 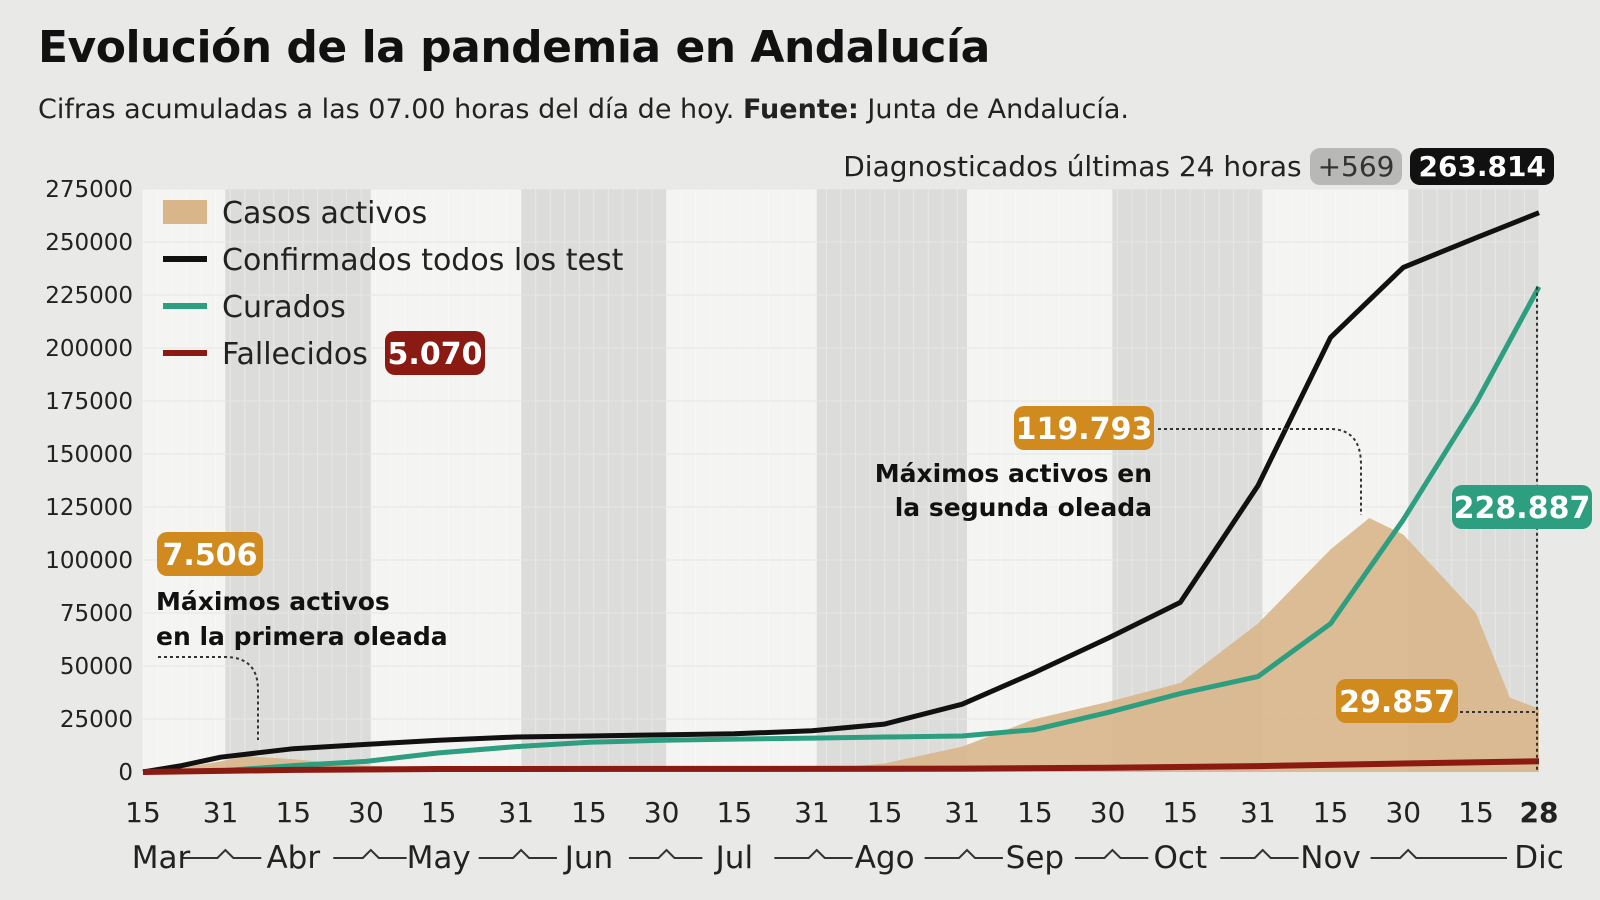 I want to click on y-tick-label: 150000, so click(x=89, y=455).